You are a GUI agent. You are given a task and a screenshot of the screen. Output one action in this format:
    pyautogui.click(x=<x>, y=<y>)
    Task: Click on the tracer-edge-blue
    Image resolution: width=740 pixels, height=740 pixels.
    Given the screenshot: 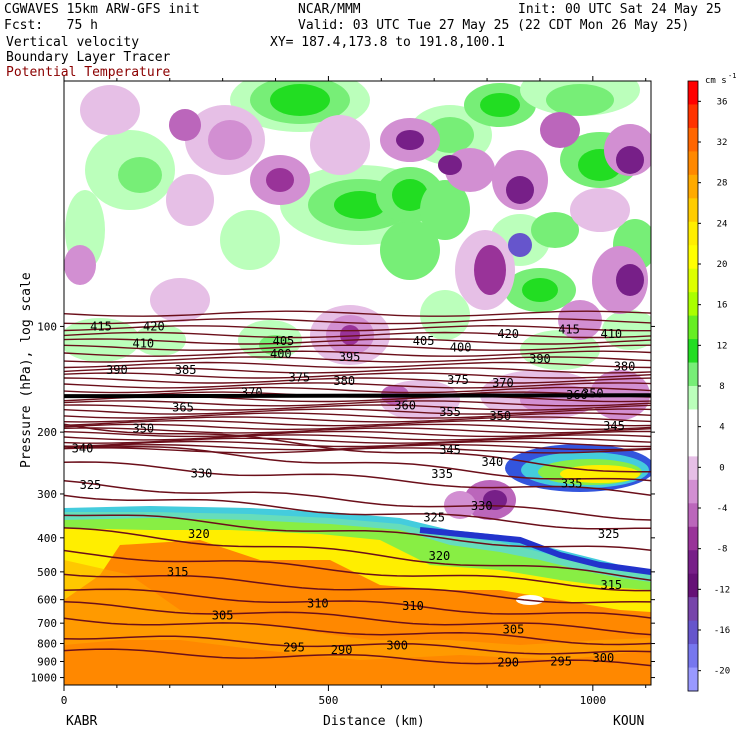 What is the action you would take?
    pyautogui.click(x=535, y=551)
    